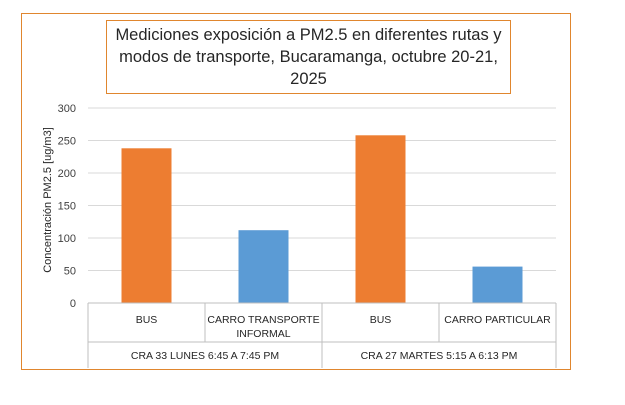 The height and width of the screenshot is (405, 625). What do you see at coordinates (497, 320) in the screenshot?
I see `x-category-label: CARRO PARTICULAR` at bounding box center [497, 320].